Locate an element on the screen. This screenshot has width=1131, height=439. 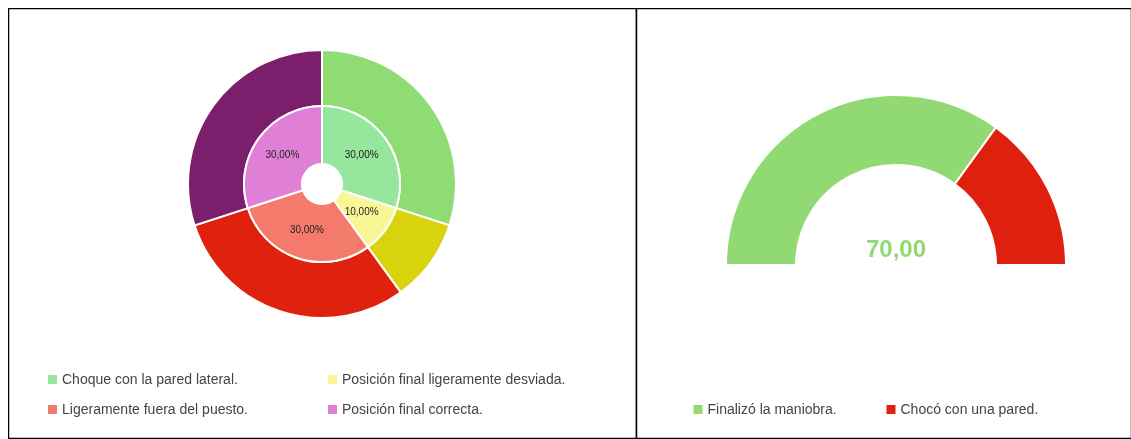
legend-label: Ligeramente fuera del puesto. is located at coordinates (155, 408).